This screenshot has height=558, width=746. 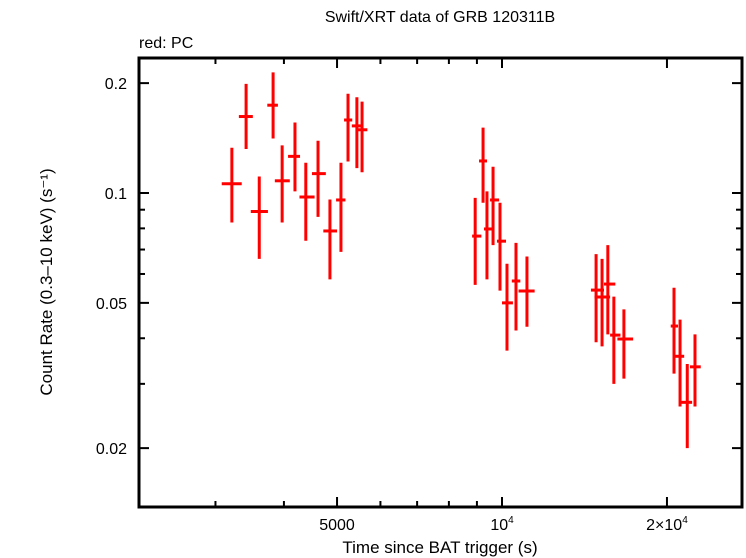 What do you see at coordinates (111, 449) in the screenshot?
I see `y-tick-label: 0.02` at bounding box center [111, 449].